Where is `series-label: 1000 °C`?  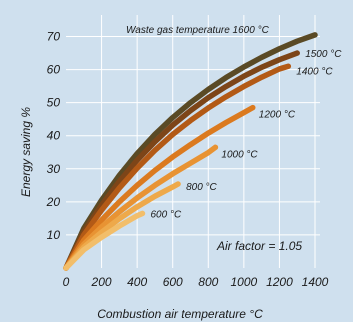 series-label: 1000 °C is located at coordinates (239, 154).